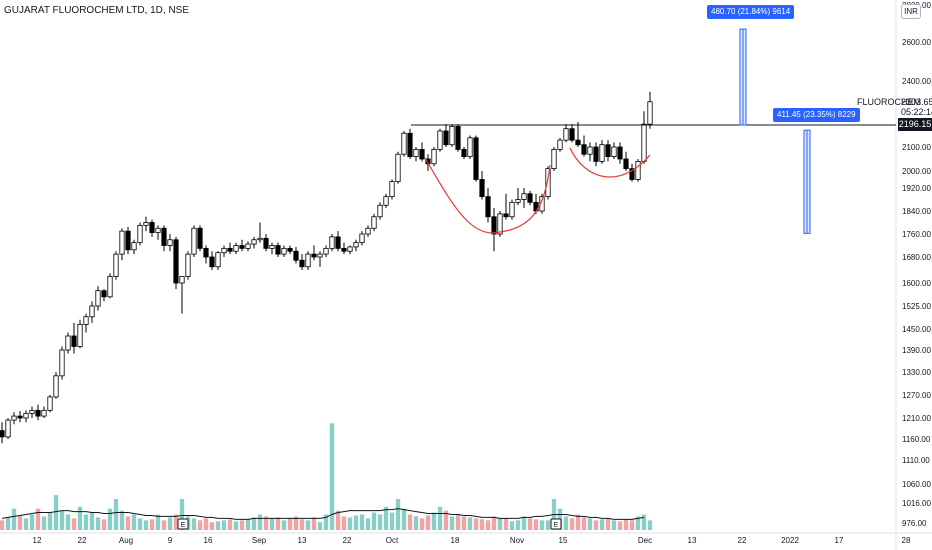 Image resolution: width=932 pixels, height=550 pixels. What do you see at coordinates (563, 540) in the screenshot?
I see `time-tick-label: 15` at bounding box center [563, 540].